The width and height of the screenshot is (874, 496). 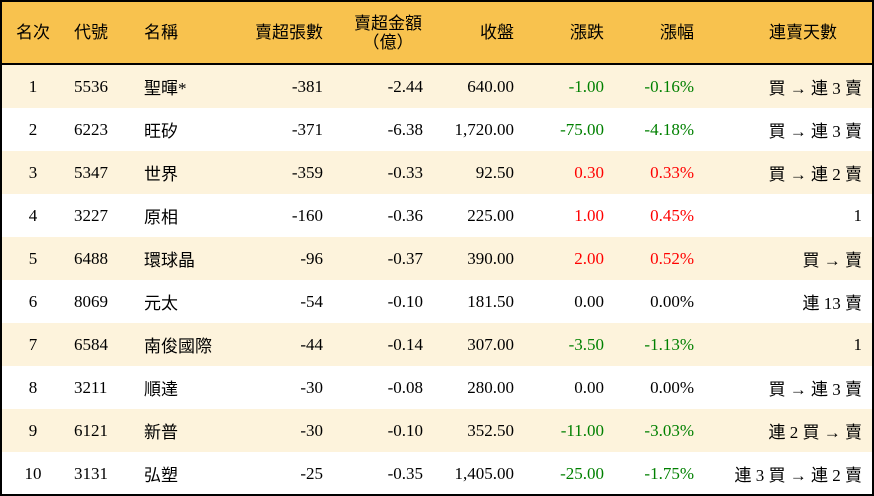 I want to click on cell-streak: 連 2 買 → 賣, so click(x=783, y=430).